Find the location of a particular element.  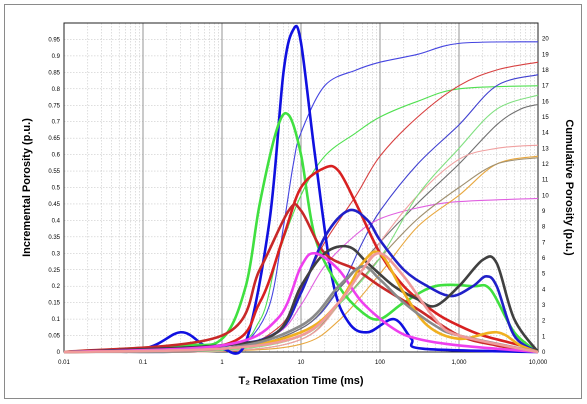

y-left-tick-label: 0.5 is located at coordinates (56, 189).